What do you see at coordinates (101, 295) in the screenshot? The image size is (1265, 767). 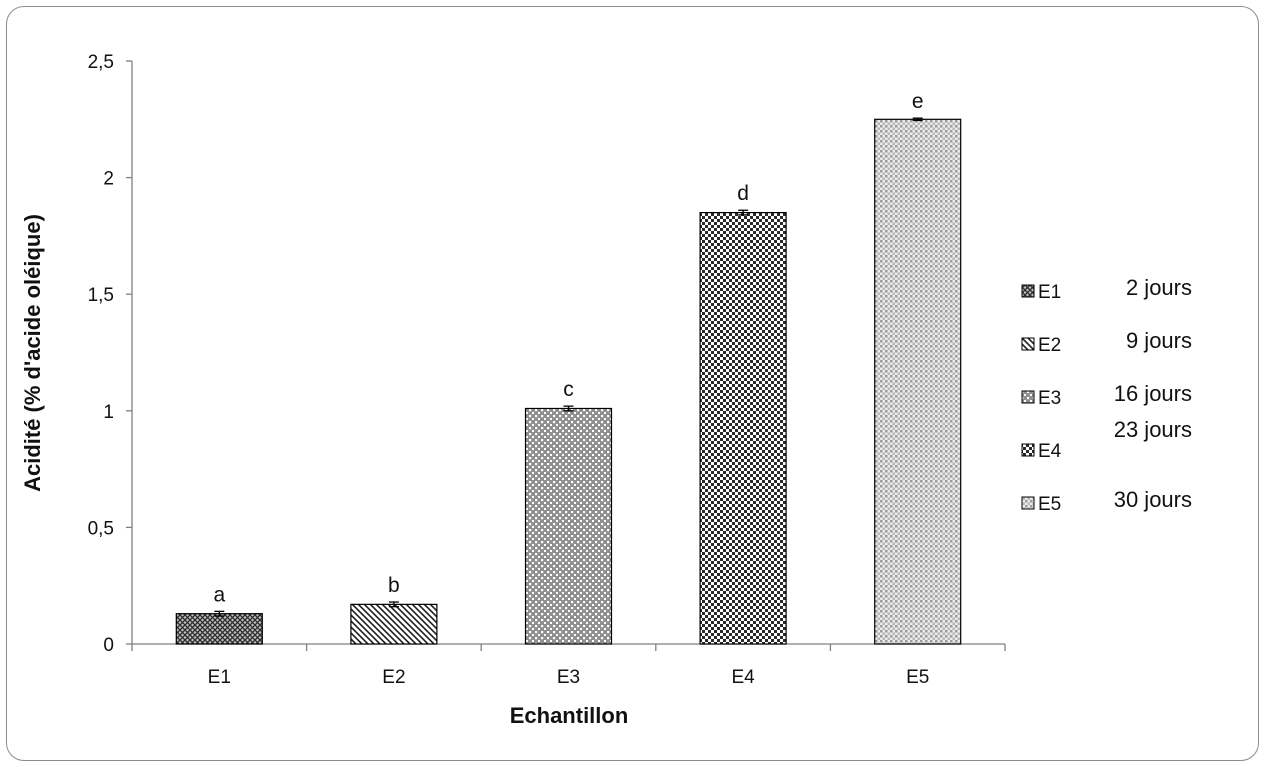 I see `y-tick-label: 1,5` at bounding box center [101, 295].